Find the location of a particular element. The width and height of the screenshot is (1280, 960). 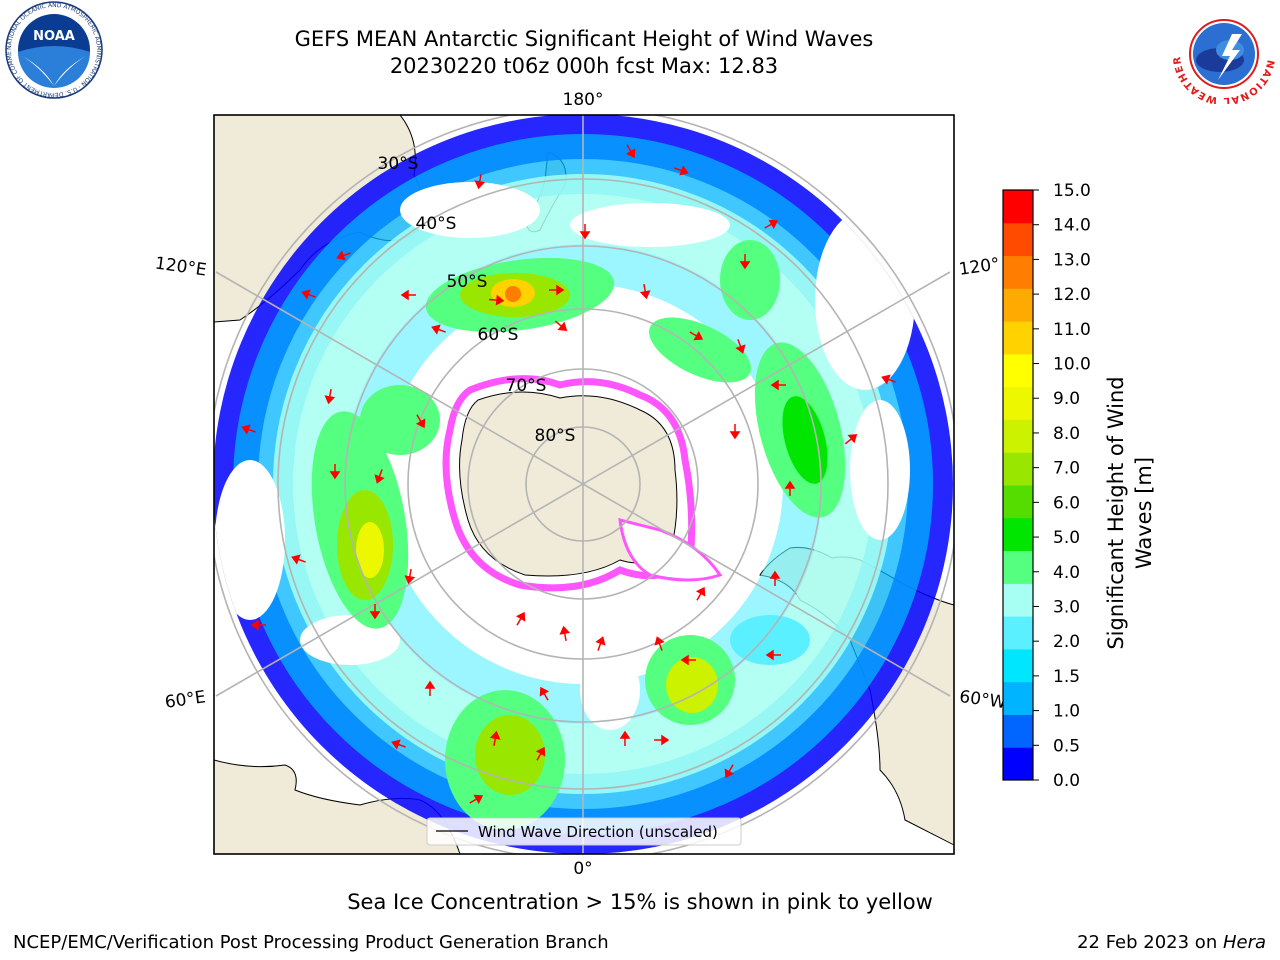

colorbar-tick-label: 7.0 is located at coordinates (1066, 469).